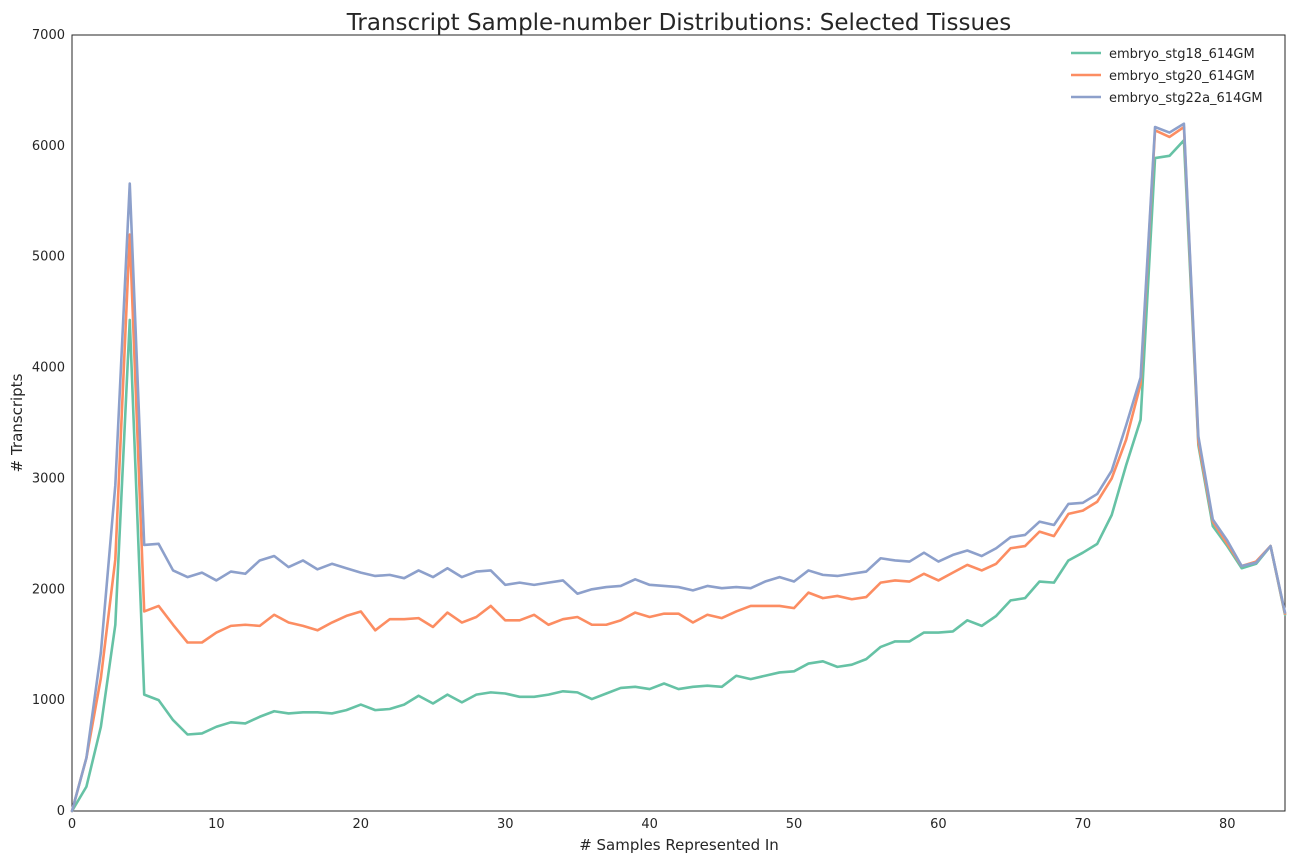 The height and width of the screenshot is (864, 1296). I want to click on x-tick-label: 40, so click(649, 824).